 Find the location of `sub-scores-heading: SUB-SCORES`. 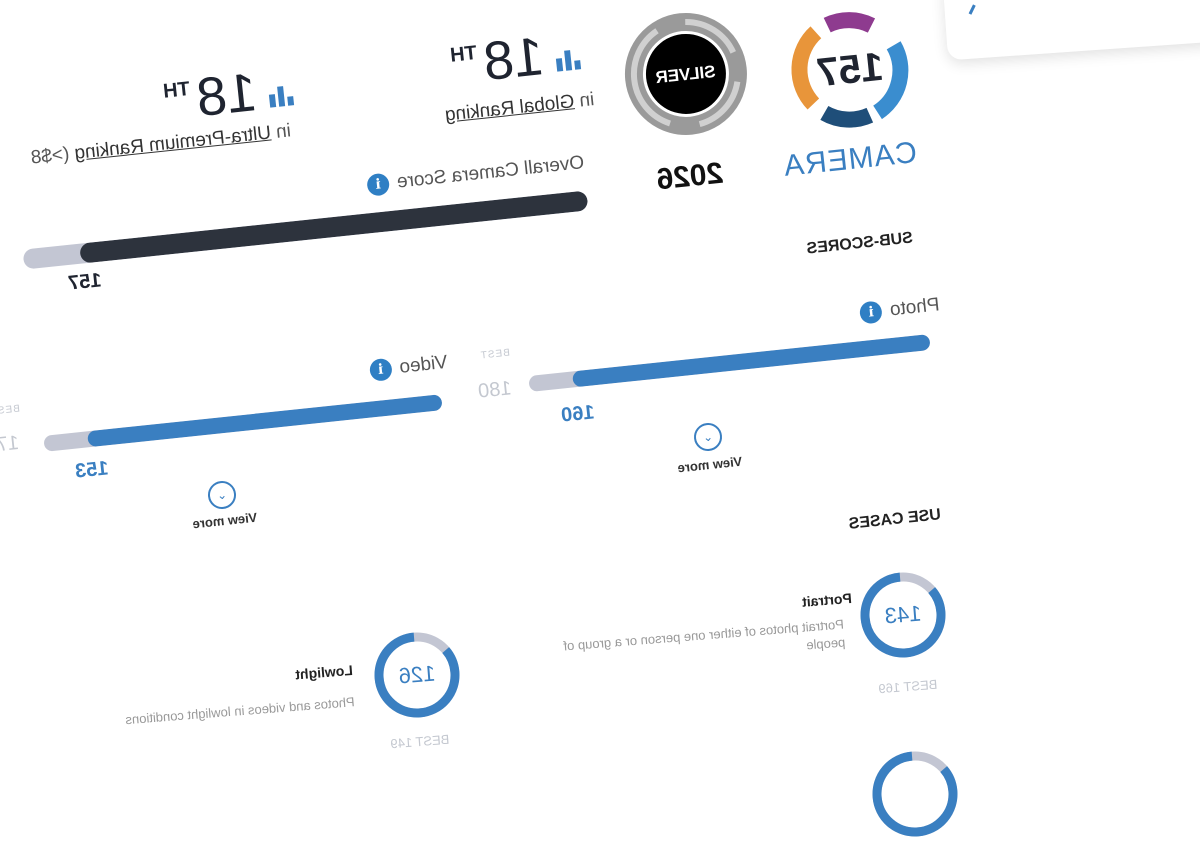

sub-scores-heading: SUB-SCORES is located at coordinates (859, 243).